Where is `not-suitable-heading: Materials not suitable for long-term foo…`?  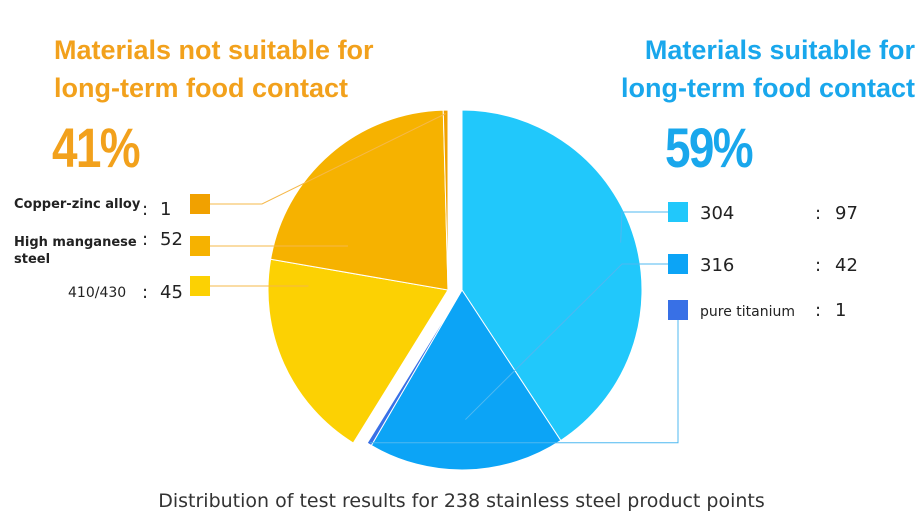 not-suitable-heading: Materials not suitable for long-term foo… is located at coordinates (214, 69).